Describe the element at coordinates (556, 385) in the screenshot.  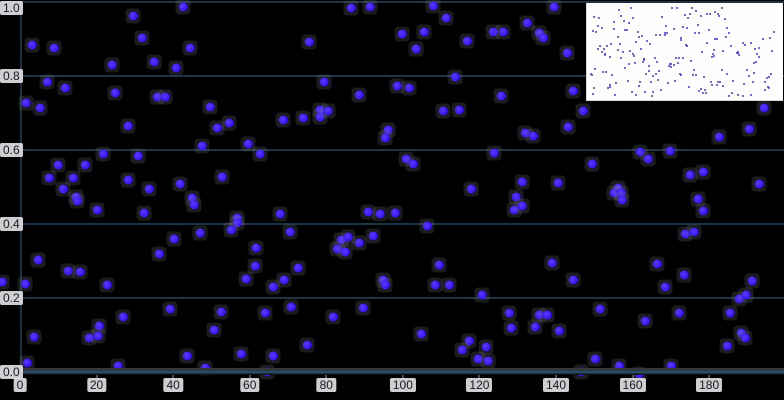
I see `x-tick-label-140: 140` at that location.